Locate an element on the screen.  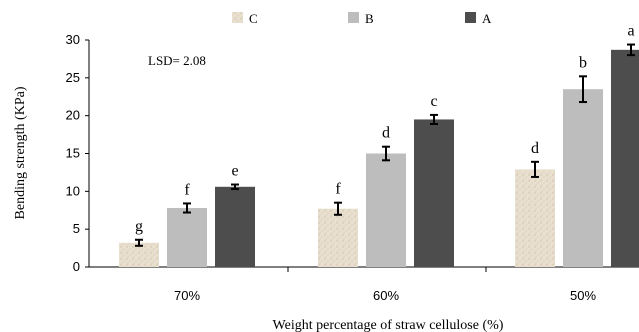
legend-label-C: C is located at coordinates (253, 18).